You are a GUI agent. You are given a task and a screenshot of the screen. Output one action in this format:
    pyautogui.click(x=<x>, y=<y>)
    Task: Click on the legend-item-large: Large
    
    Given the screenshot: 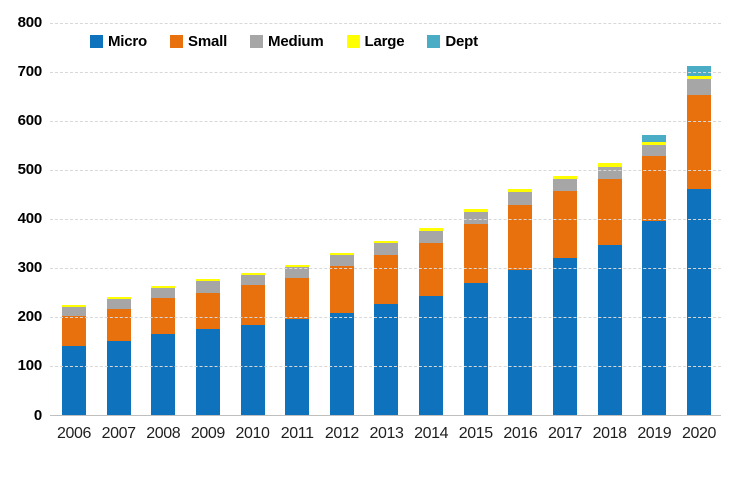 What is the action you would take?
    pyautogui.click(x=375, y=41)
    